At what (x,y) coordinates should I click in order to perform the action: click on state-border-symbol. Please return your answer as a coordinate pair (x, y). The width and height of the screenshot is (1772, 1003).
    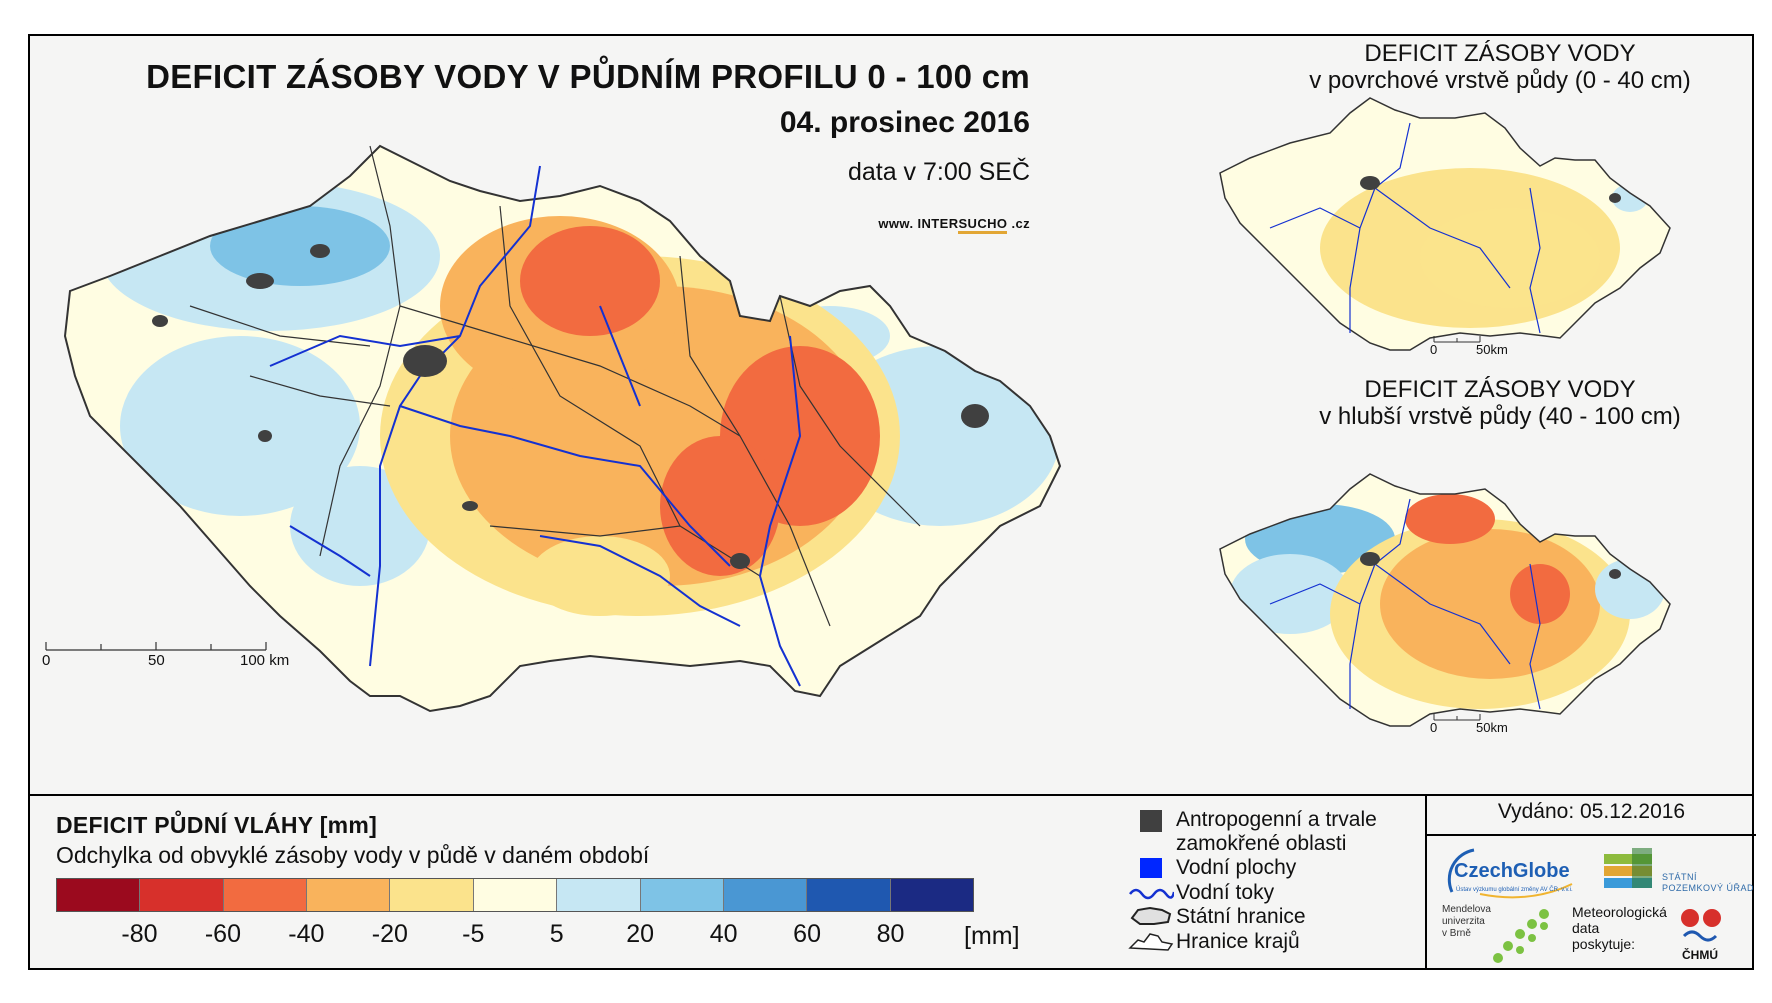
    Looking at the image, I should click on (1151, 915).